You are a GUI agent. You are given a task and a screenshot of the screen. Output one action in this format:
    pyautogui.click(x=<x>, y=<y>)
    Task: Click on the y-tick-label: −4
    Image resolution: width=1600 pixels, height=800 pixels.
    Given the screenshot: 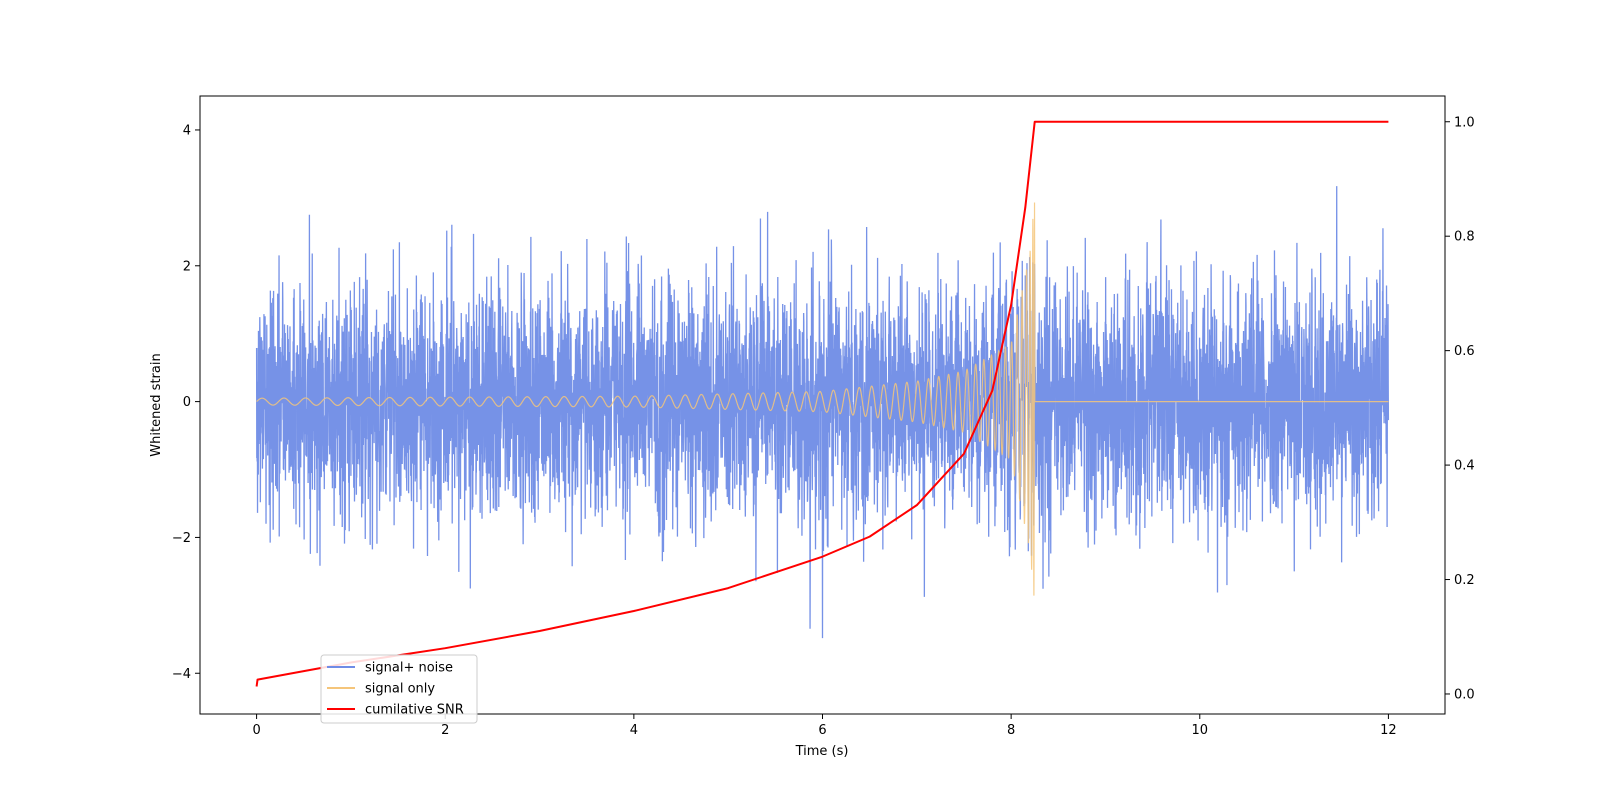 What is the action you would take?
    pyautogui.click(x=181, y=674)
    